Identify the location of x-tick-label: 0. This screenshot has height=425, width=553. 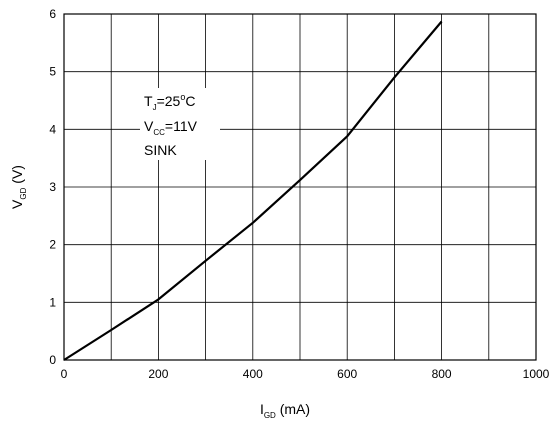
(64, 374).